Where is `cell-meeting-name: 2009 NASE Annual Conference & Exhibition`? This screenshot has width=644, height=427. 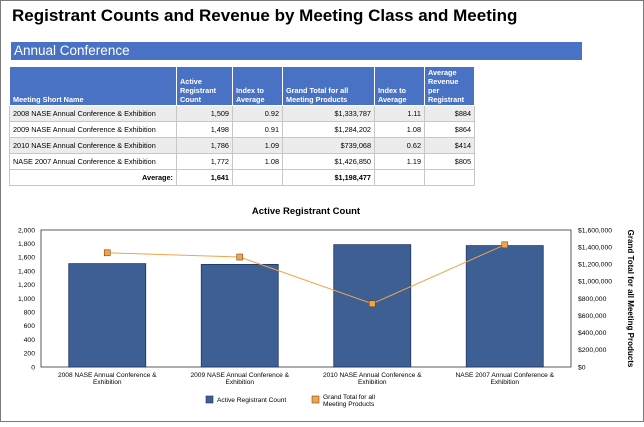 cell-meeting-name: 2009 NASE Annual Conference & Exhibition is located at coordinates (93, 129).